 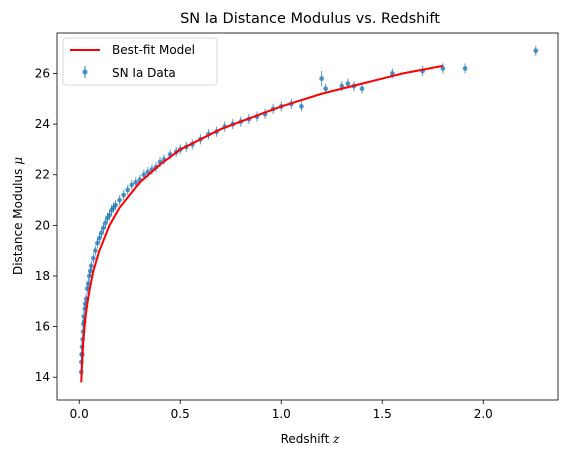 I want to click on y-tick-label: 14, so click(x=42, y=377).